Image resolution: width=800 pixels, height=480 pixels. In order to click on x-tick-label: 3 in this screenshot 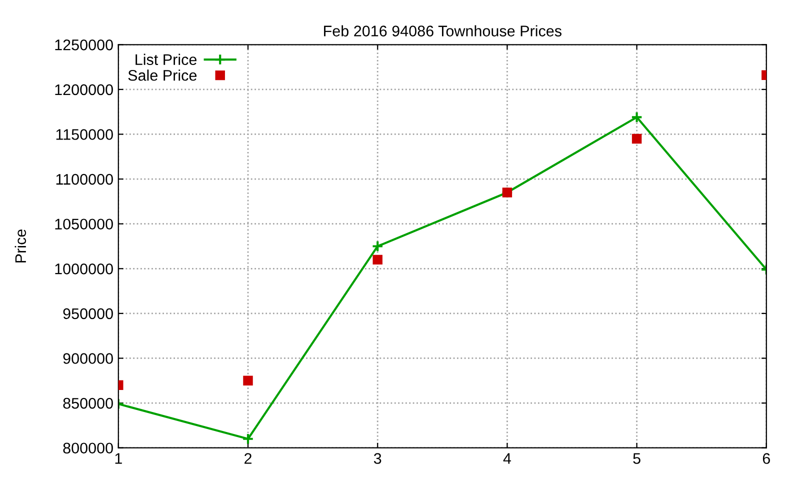, I will do `click(378, 458)`.